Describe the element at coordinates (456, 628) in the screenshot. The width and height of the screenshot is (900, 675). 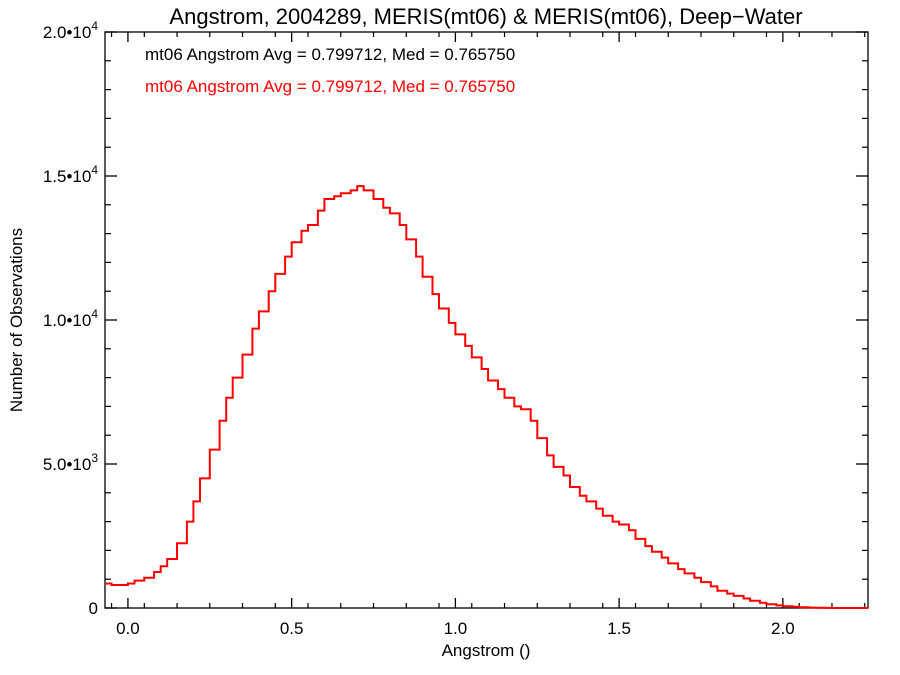
I see `x-tick-label: 1.0` at that location.